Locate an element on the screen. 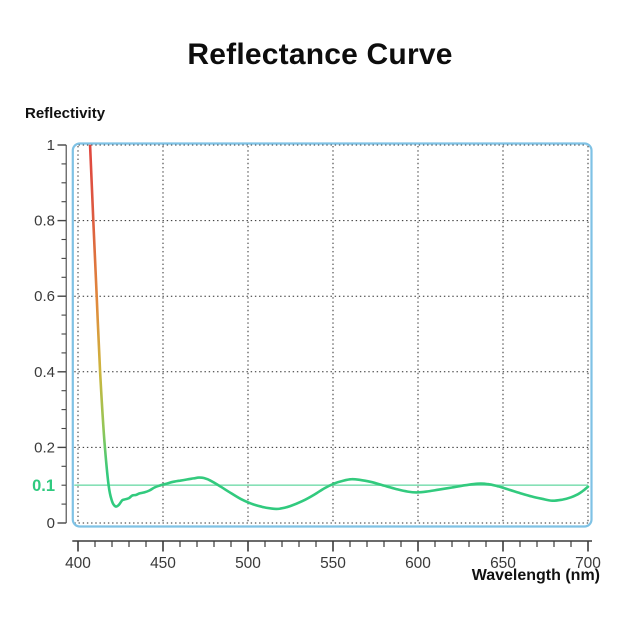  x-tick-label: 600 is located at coordinates (418, 563).